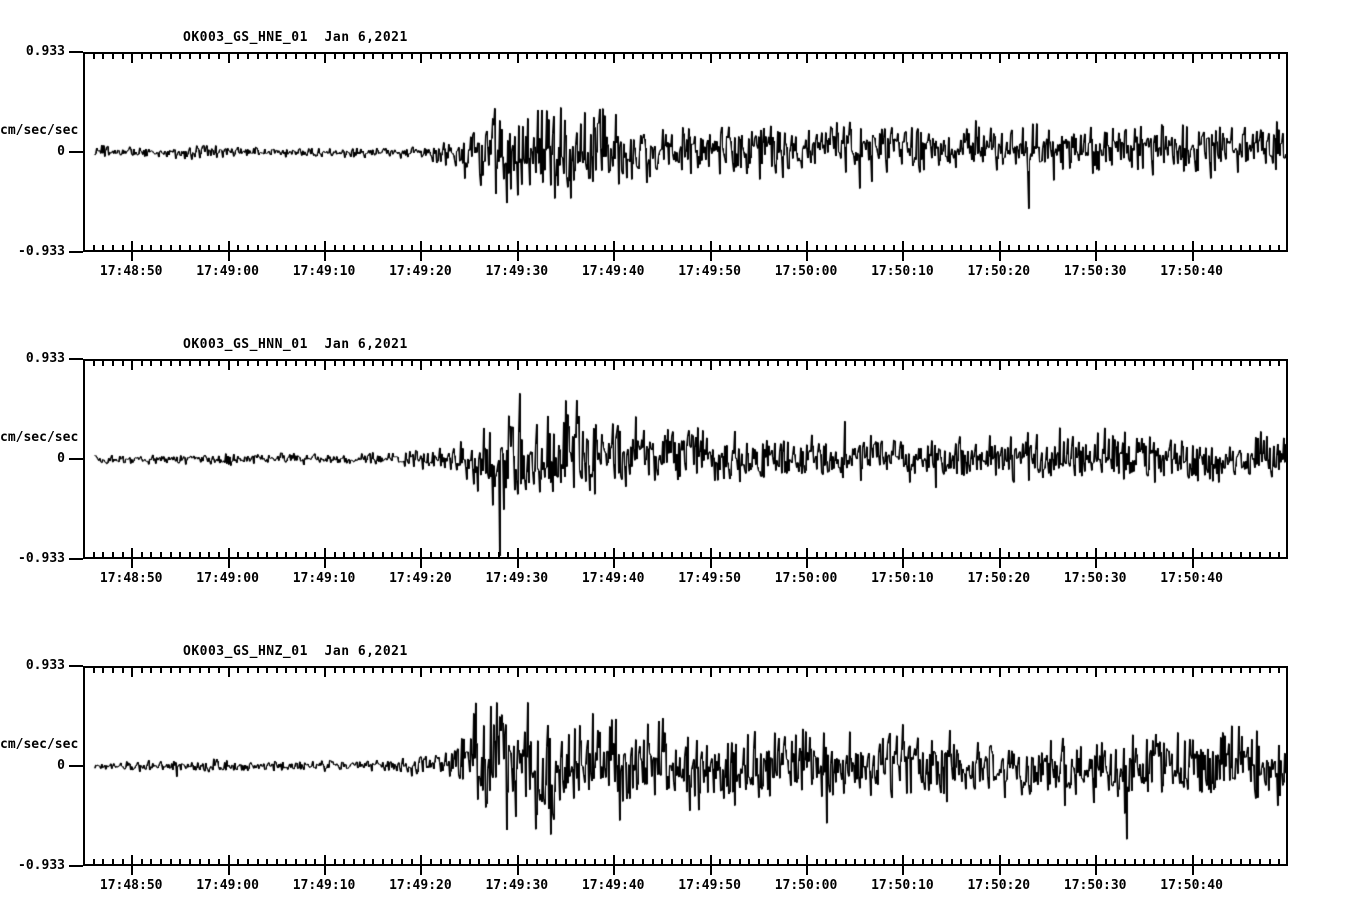 The height and width of the screenshot is (924, 1358). What do you see at coordinates (295, 344) in the screenshot?
I see `panel-title-hnn: OK003_GS_HNN_01 Jan 6,2021` at bounding box center [295, 344].